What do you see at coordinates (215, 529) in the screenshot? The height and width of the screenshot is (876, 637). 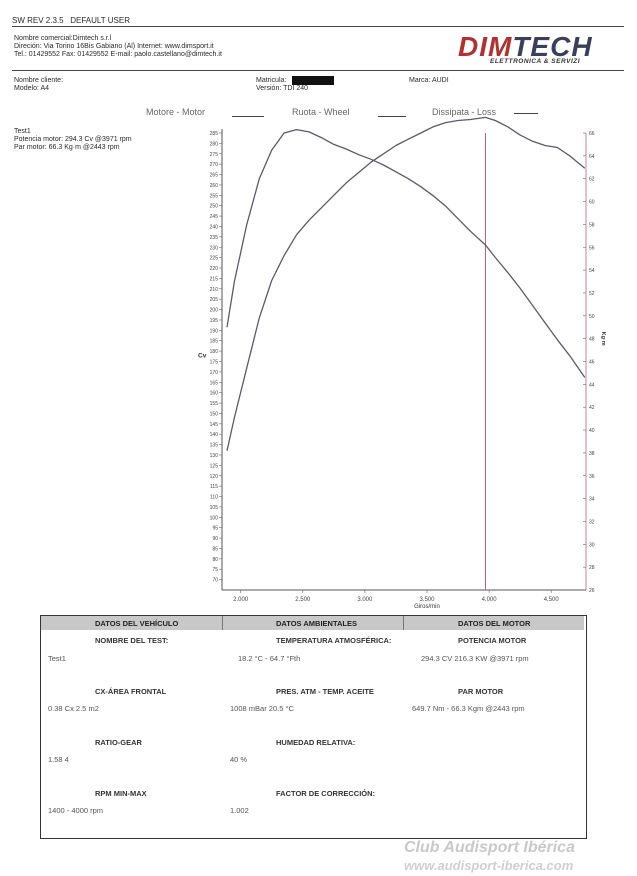 I see `y-left-tick-label: 95` at bounding box center [215, 529].